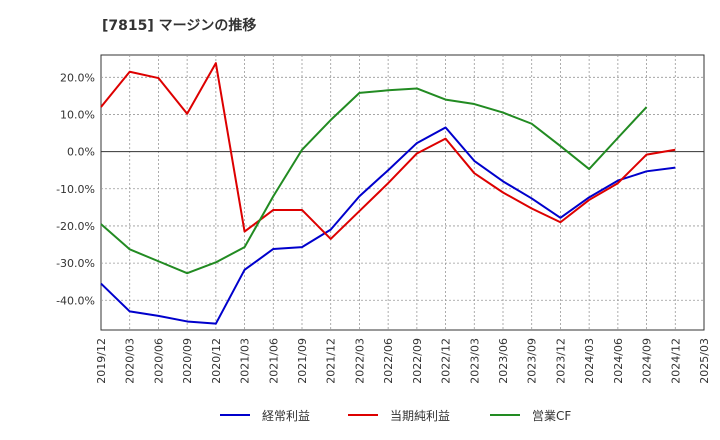 Image resolution: width=720 pixels, height=440 pixels. What do you see at coordinates (75, 300) in the screenshot?
I see `y-tick-label: -40.0%` at bounding box center [75, 300].